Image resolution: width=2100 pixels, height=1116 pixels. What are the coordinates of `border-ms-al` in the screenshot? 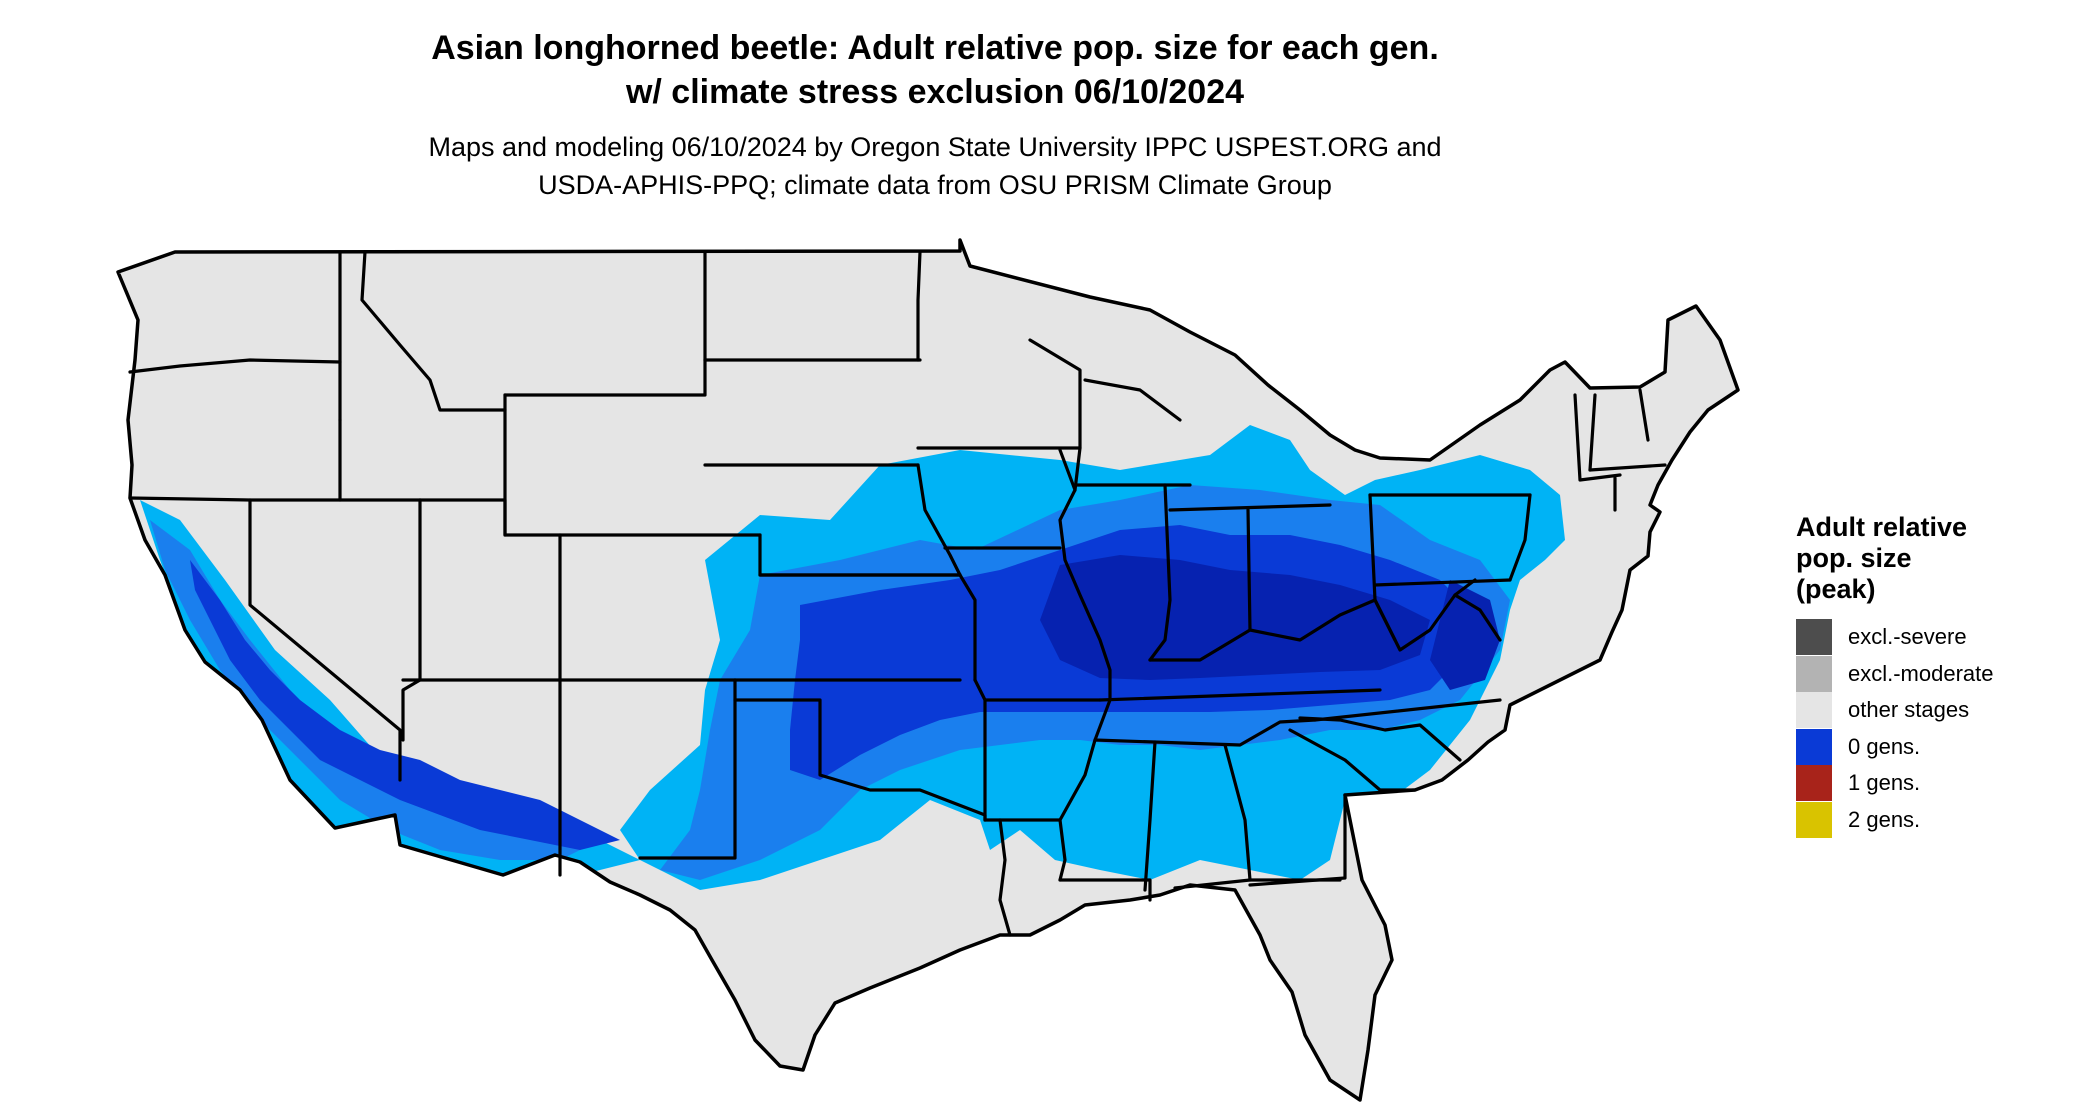 It's located at (1150, 816).